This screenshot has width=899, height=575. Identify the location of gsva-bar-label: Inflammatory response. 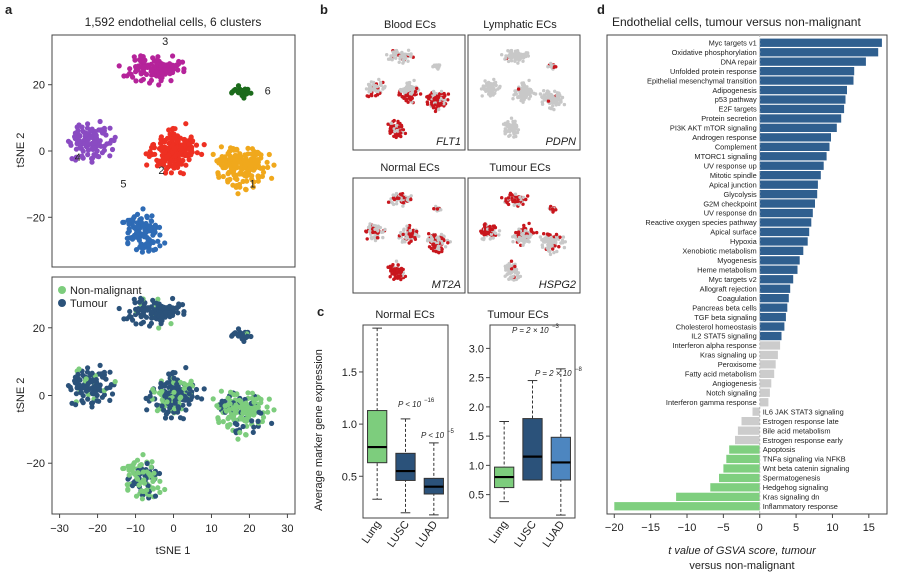
(800, 506).